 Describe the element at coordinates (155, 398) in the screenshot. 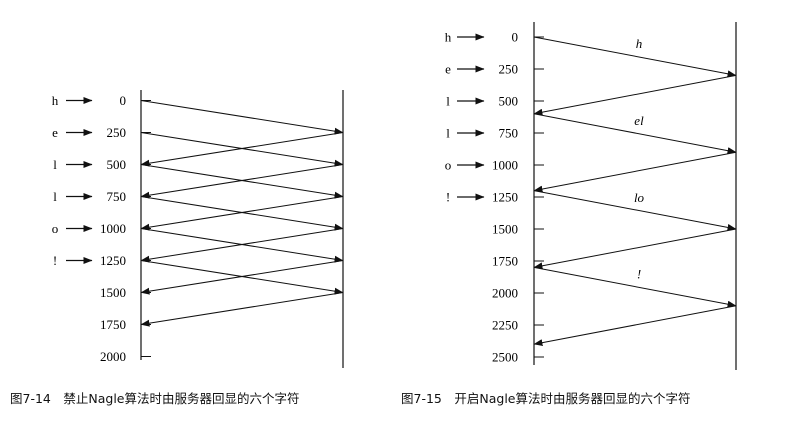

I see `caption-figure-7-14: 图7-14 禁止Nagle算法时由服务器回显的六个字符` at that location.